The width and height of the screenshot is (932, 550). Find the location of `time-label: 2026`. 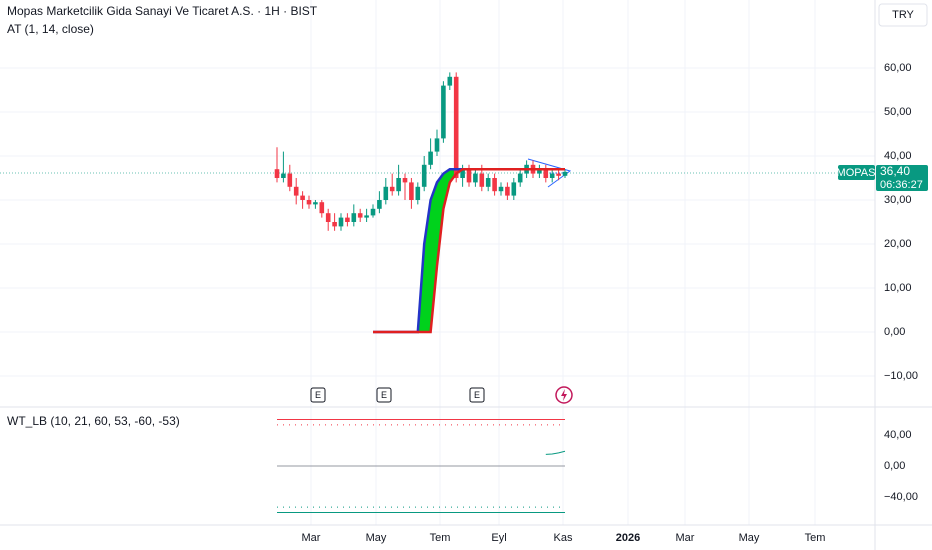

time-label: 2026 is located at coordinates (628, 538).